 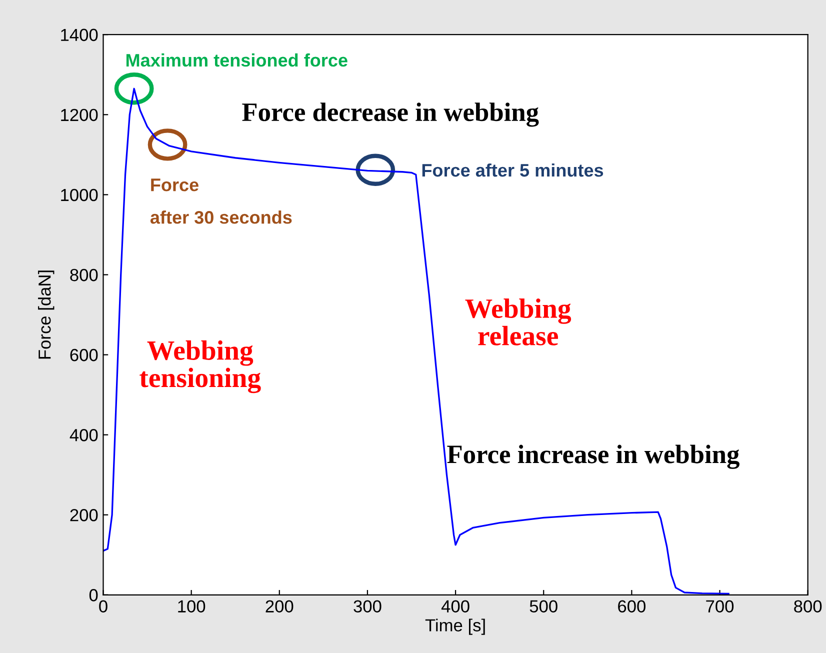 I want to click on x-tick-label: 800, so click(x=808, y=606).